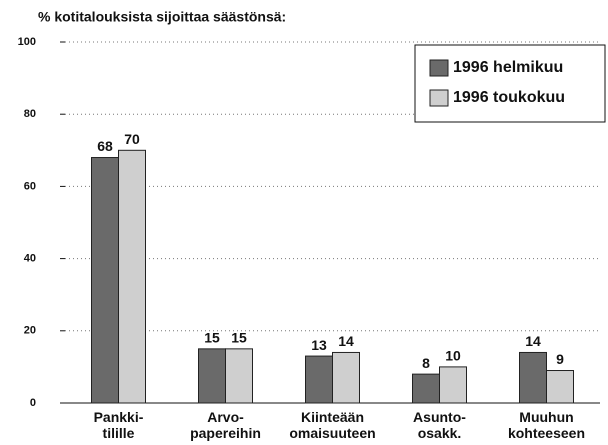 This screenshot has height=445, width=608. Describe the element at coordinates (30, 114) in the screenshot. I see `y-tick-label: 80` at that location.